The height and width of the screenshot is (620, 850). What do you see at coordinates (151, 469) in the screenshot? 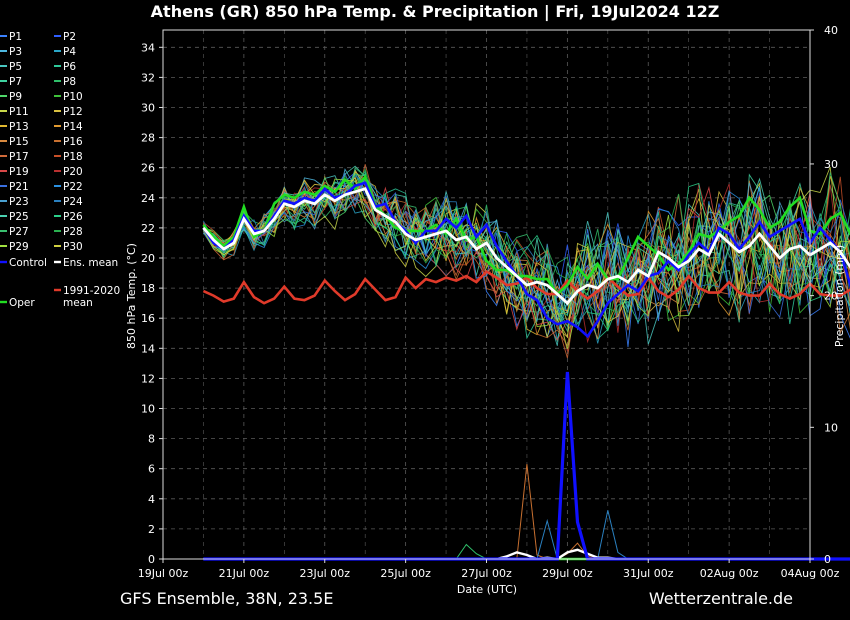
I see `y-tick-label: 6` at bounding box center [151, 469].